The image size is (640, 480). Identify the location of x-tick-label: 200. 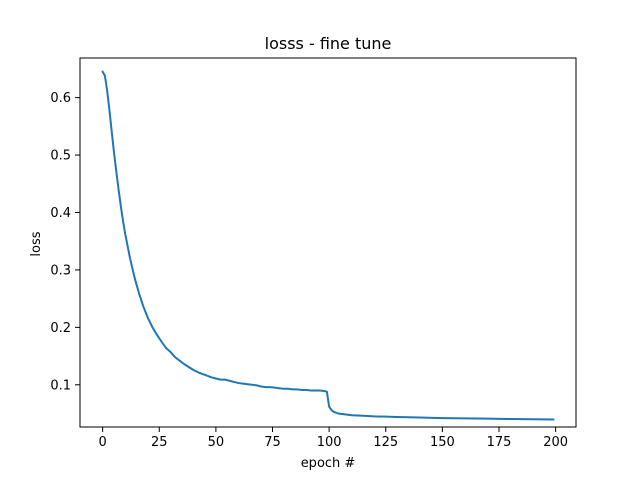
(555, 442).